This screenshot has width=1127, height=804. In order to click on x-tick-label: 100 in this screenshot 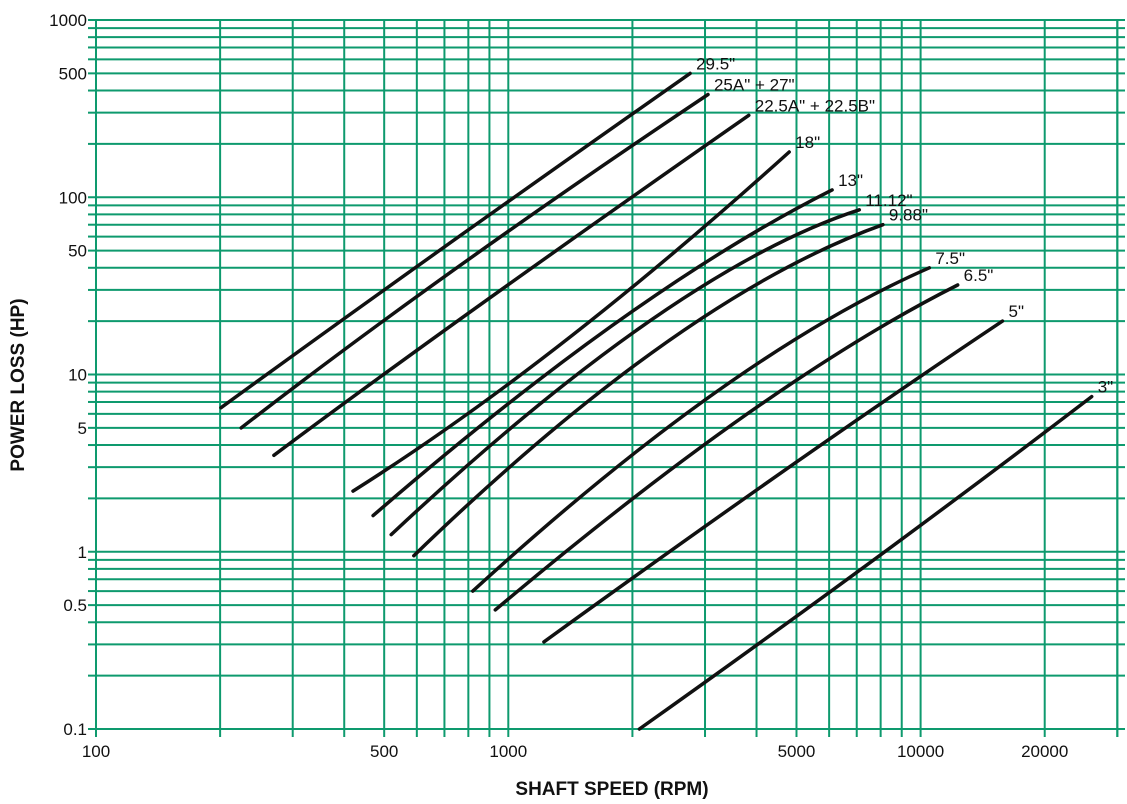, I will do `click(96, 751)`.